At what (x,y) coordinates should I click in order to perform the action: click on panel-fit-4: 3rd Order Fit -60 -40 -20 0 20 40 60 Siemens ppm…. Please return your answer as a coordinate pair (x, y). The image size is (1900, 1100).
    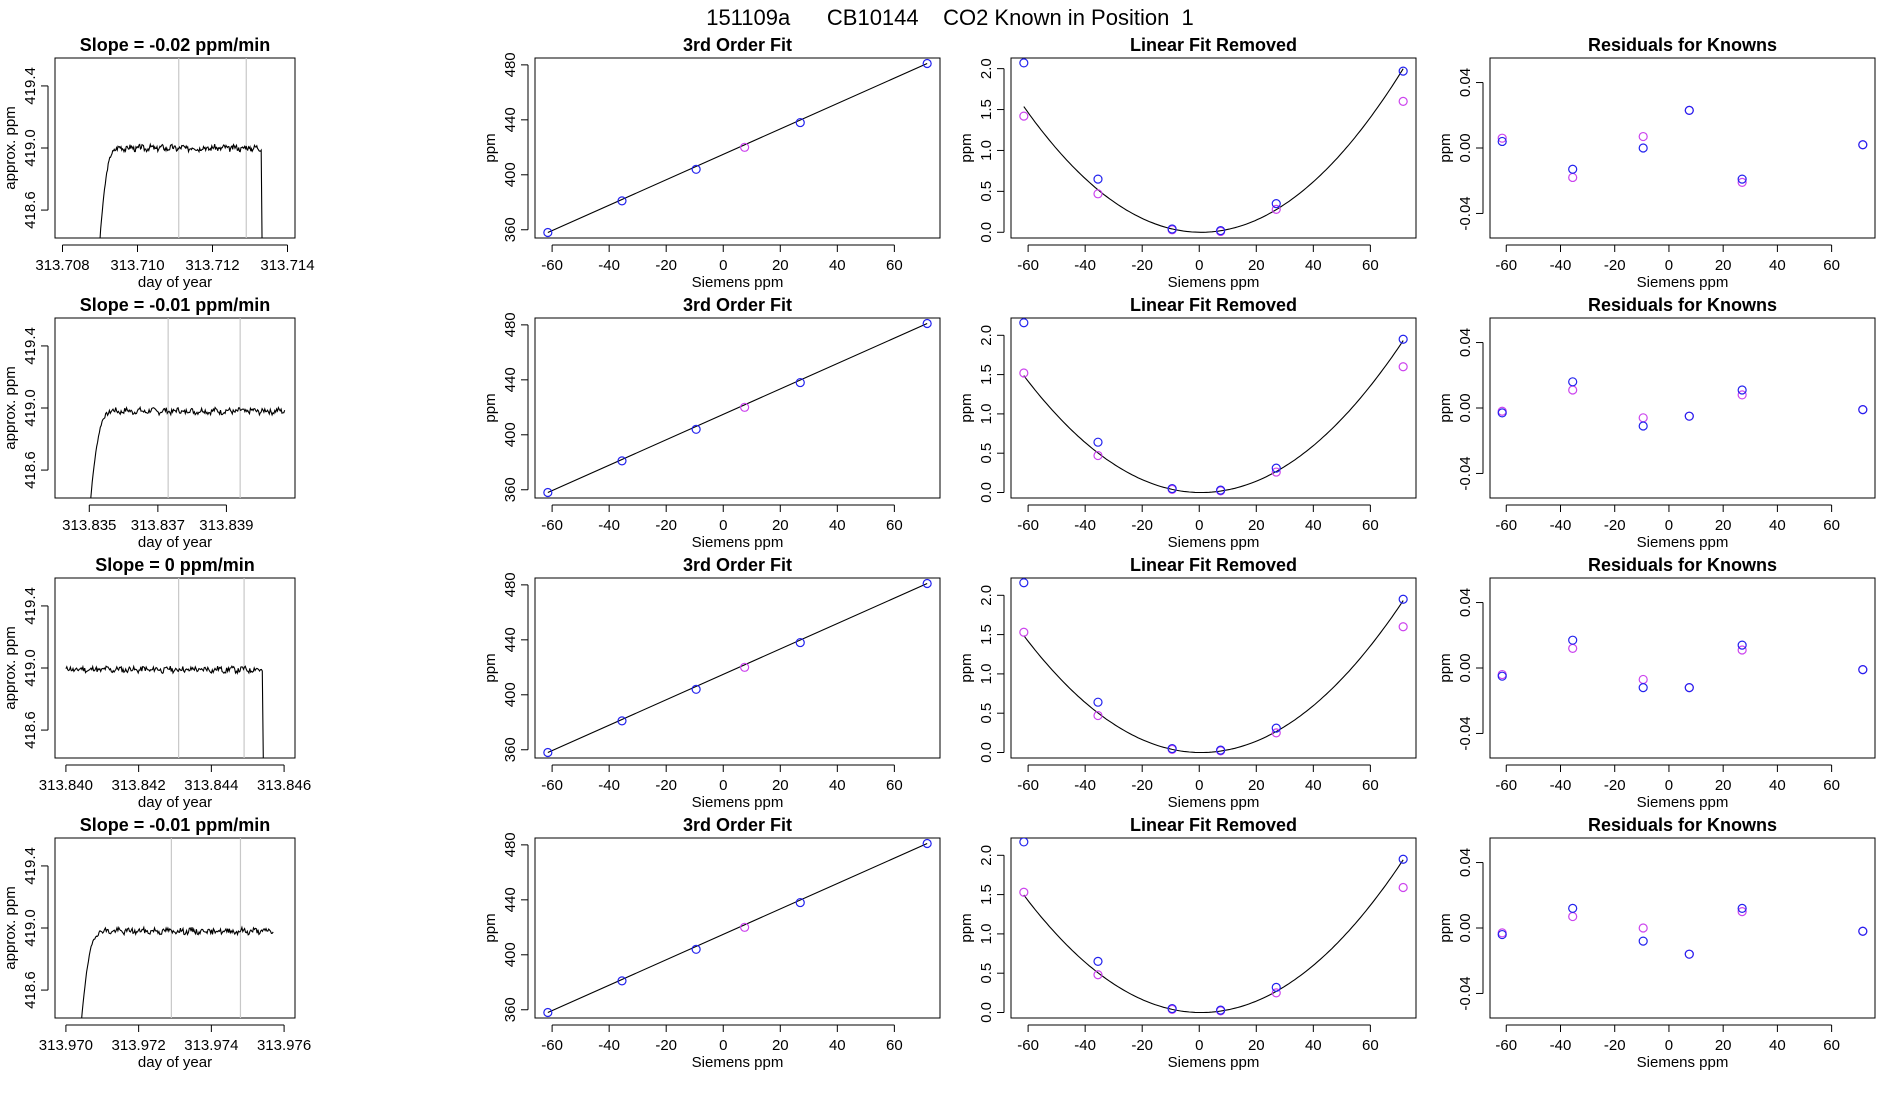
    Looking at the image, I should click on (711, 943).